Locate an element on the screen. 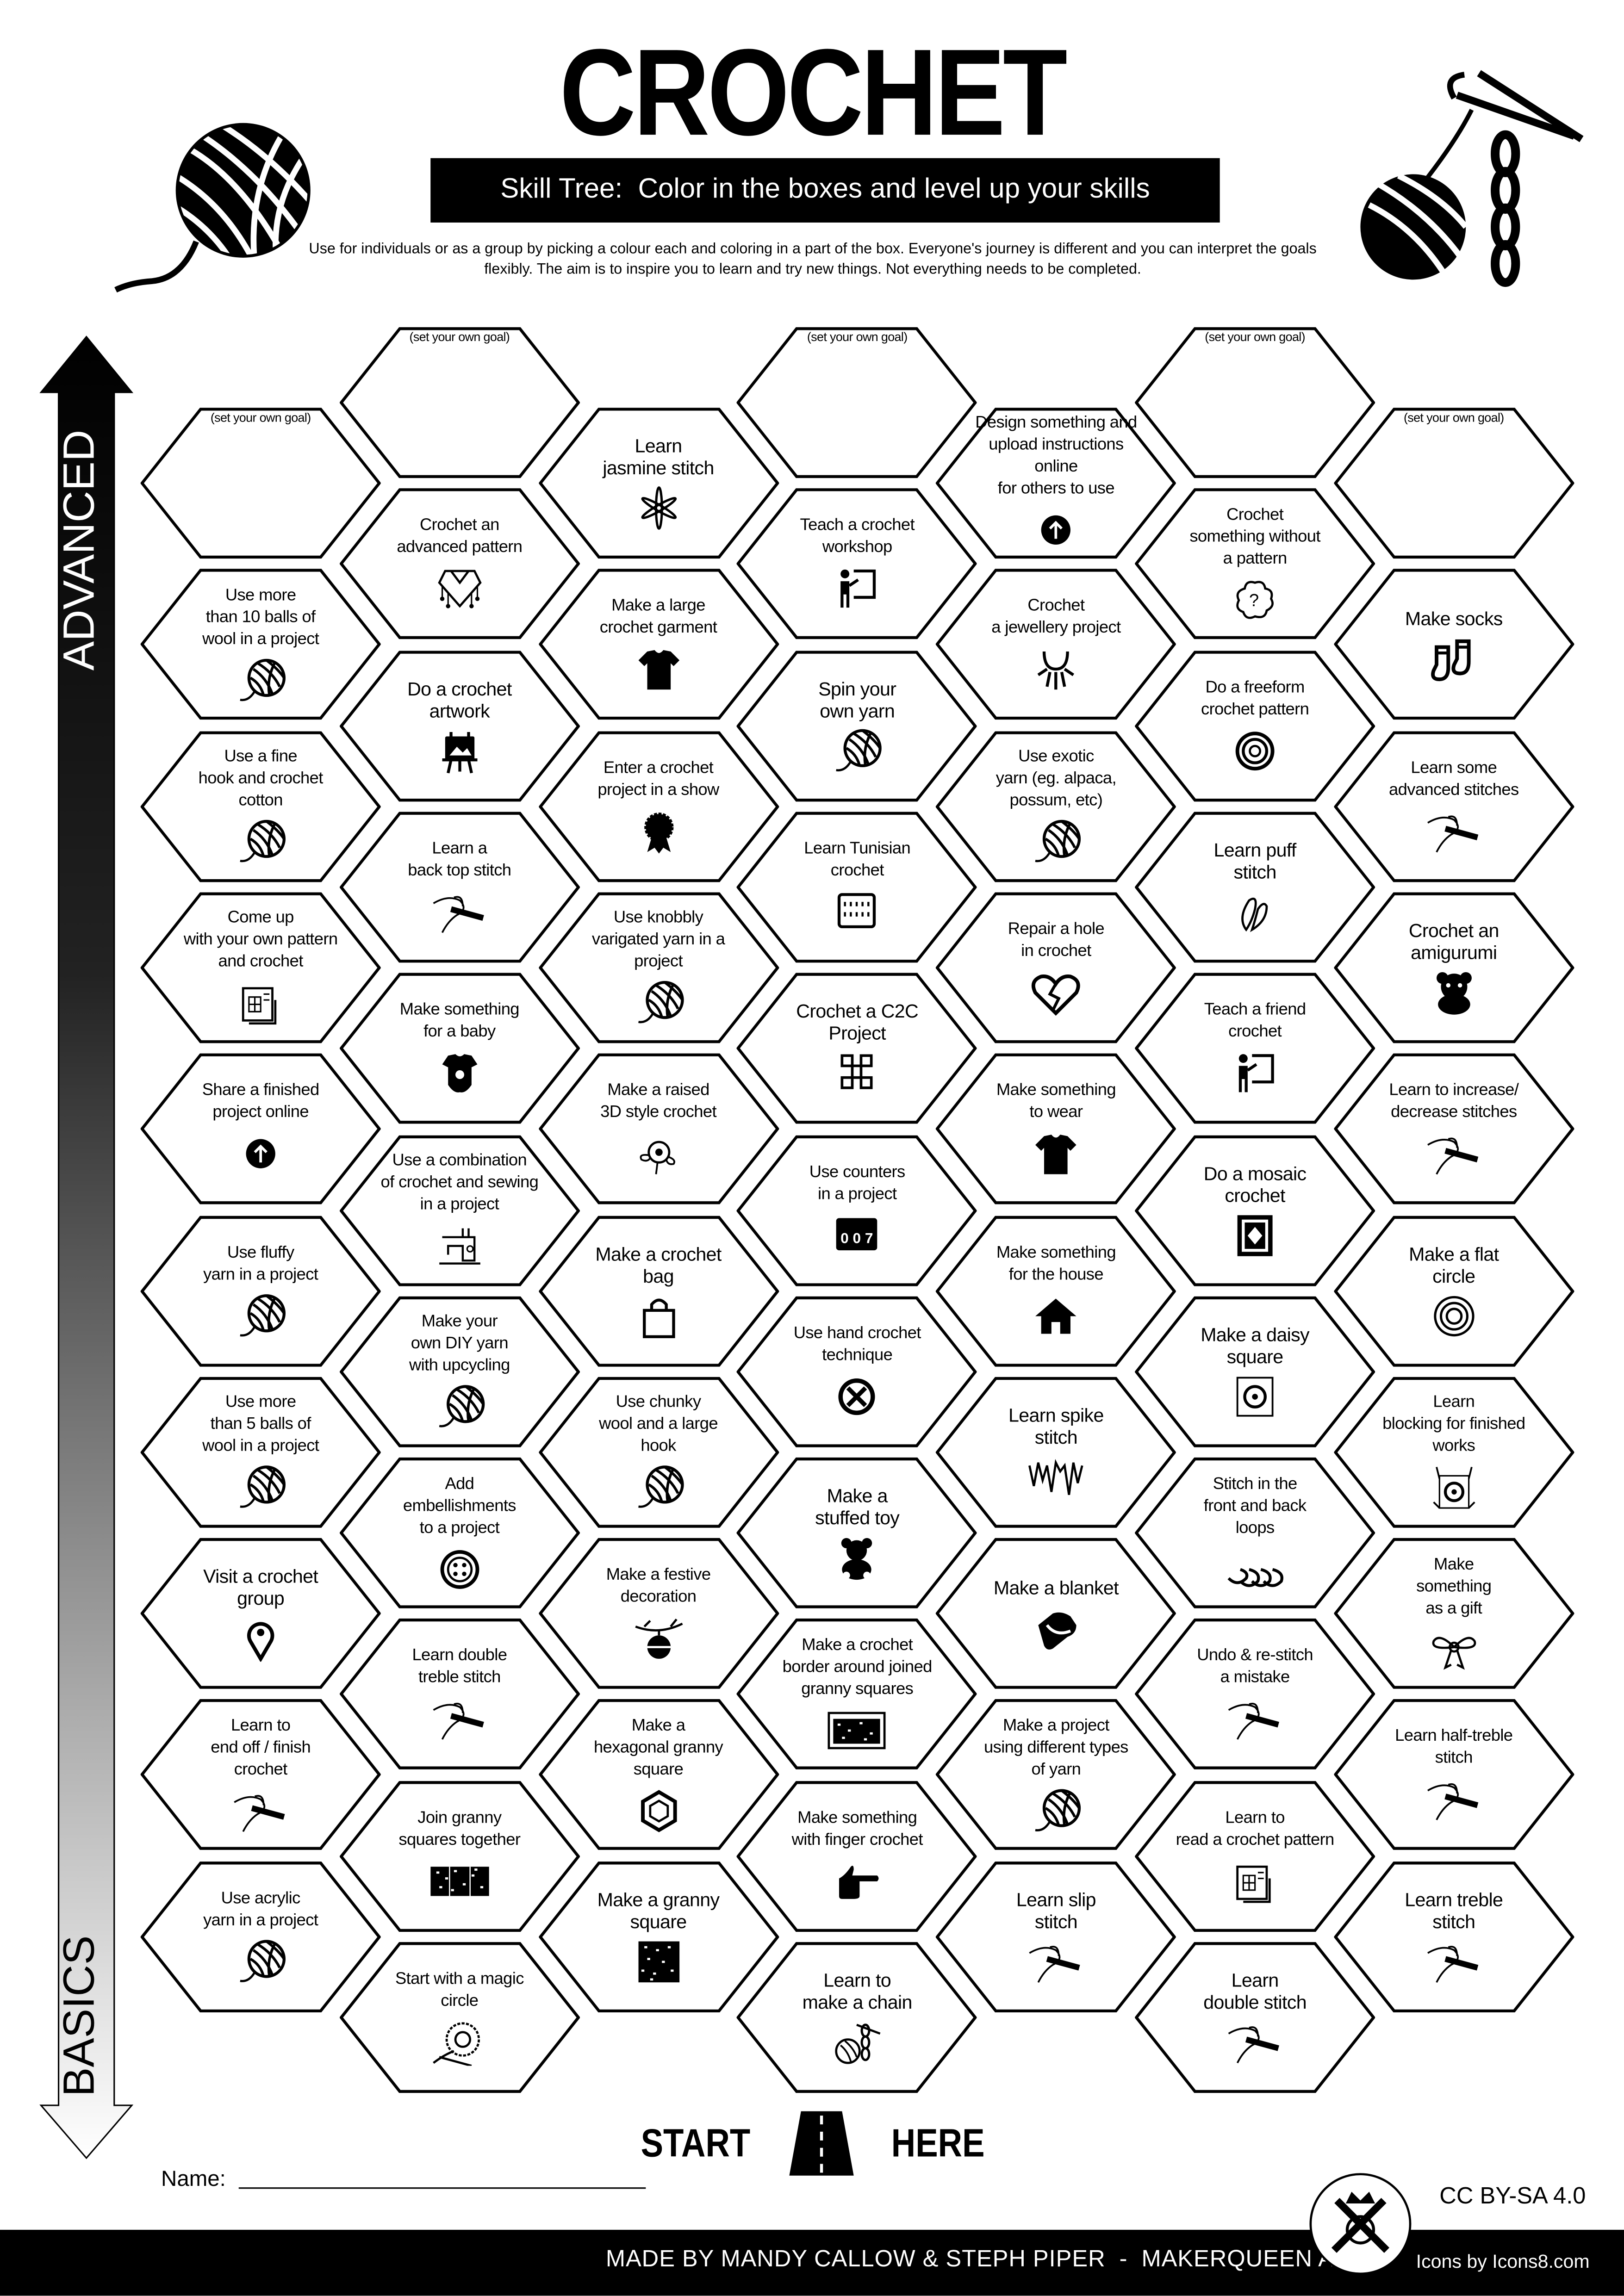 Image resolution: width=1624 pixels, height=2296 pixels. skill-content: Make socks is located at coordinates (1454, 645).